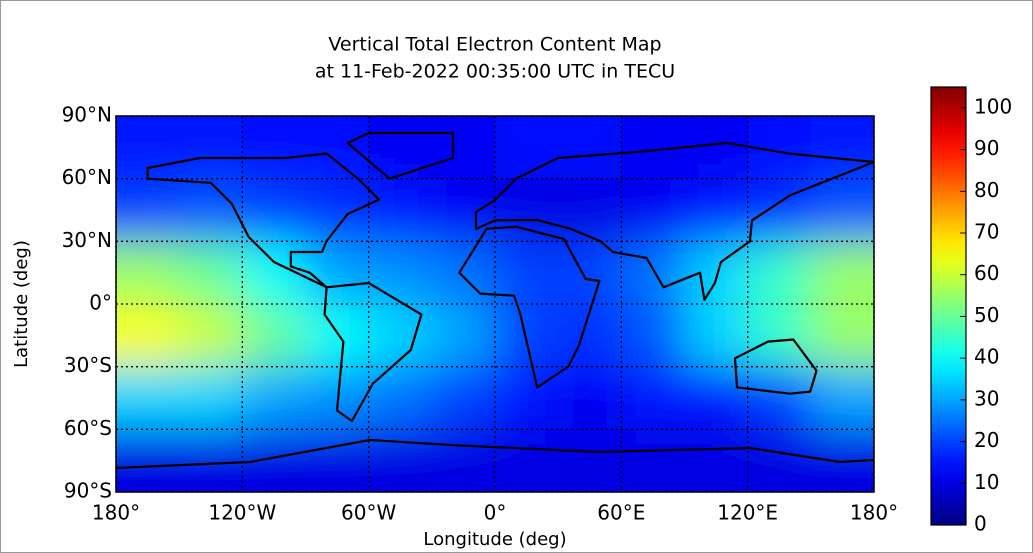 This screenshot has height=553, width=1033. I want to click on colorbar-tick-label: 60, so click(986, 273).